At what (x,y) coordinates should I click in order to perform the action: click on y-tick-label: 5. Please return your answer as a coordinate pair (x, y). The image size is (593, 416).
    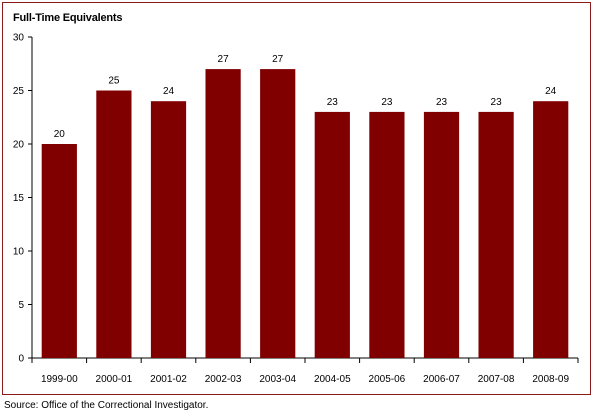
    Looking at the image, I should click on (21, 305).